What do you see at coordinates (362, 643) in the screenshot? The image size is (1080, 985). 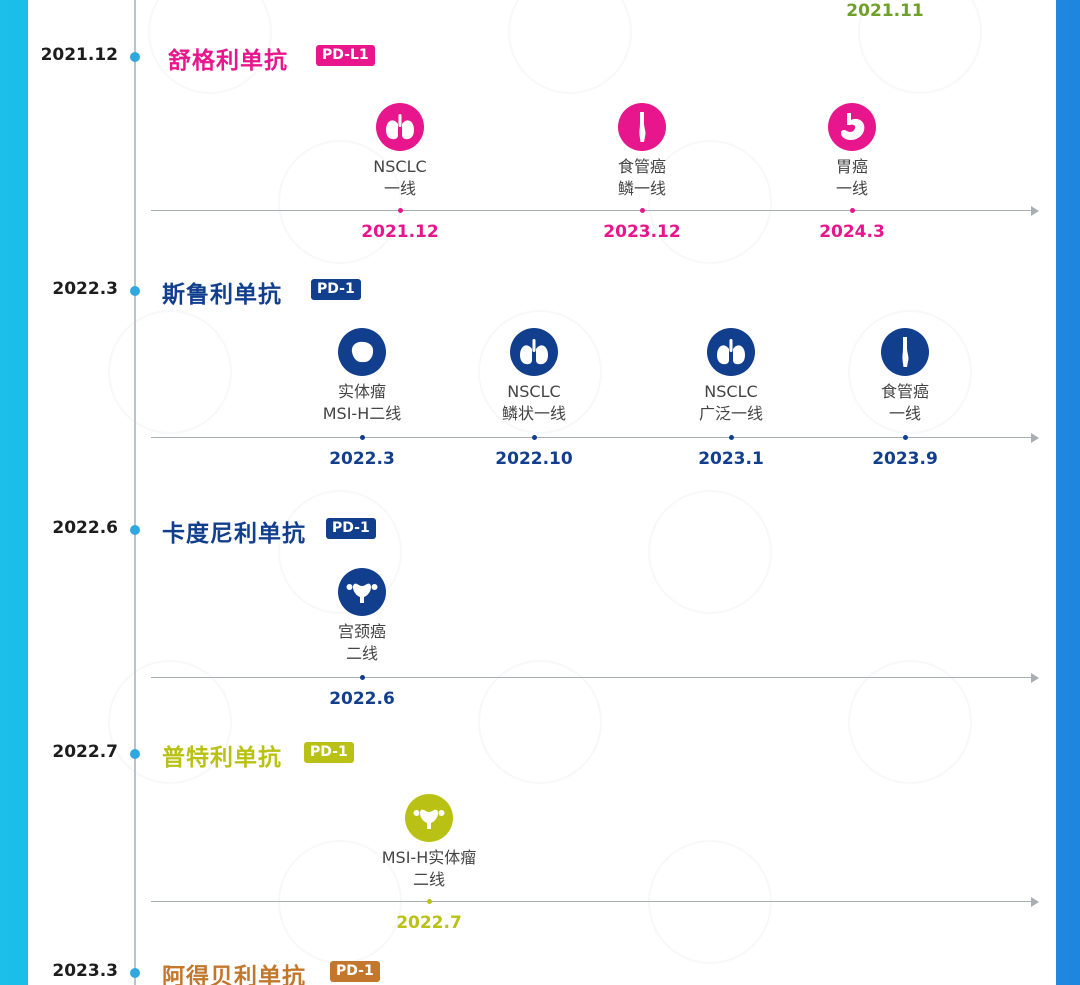 I see `indication-label: 宫颈癌 二线` at bounding box center [362, 643].